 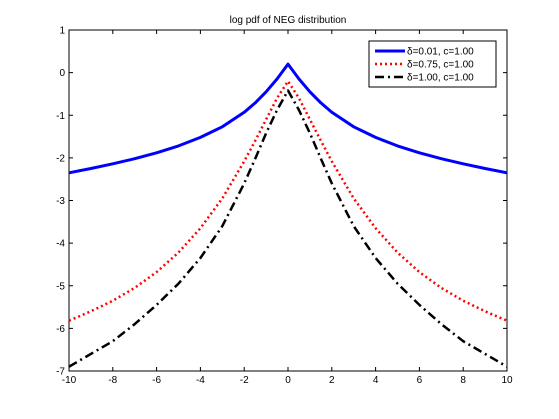 I want to click on x-tick-label-3: -4, so click(x=200, y=380).